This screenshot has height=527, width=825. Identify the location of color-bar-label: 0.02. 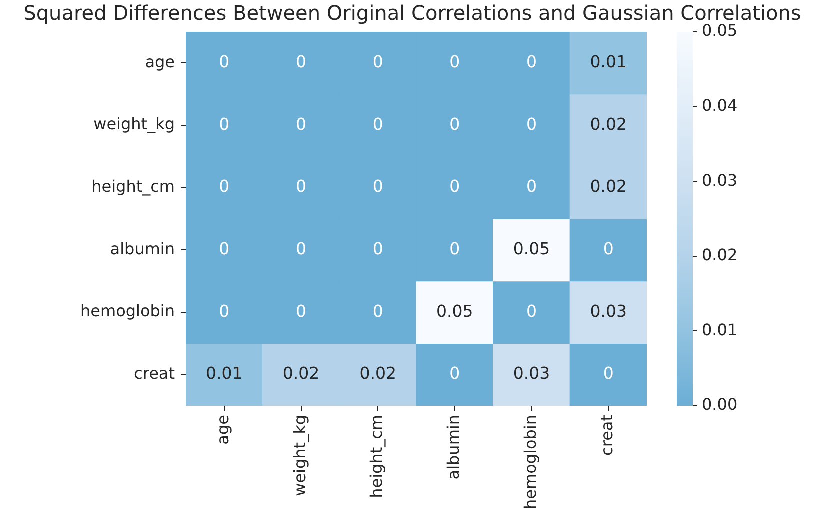
(720, 255).